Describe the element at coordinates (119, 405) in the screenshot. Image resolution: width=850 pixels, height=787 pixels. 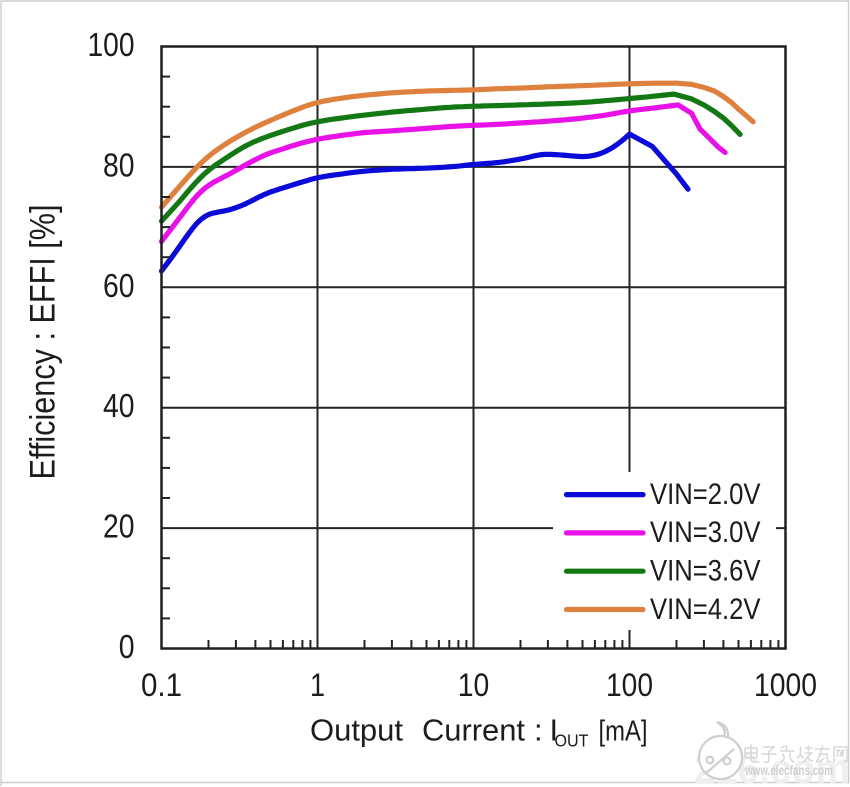
I see `svg-text: 40` at that location.